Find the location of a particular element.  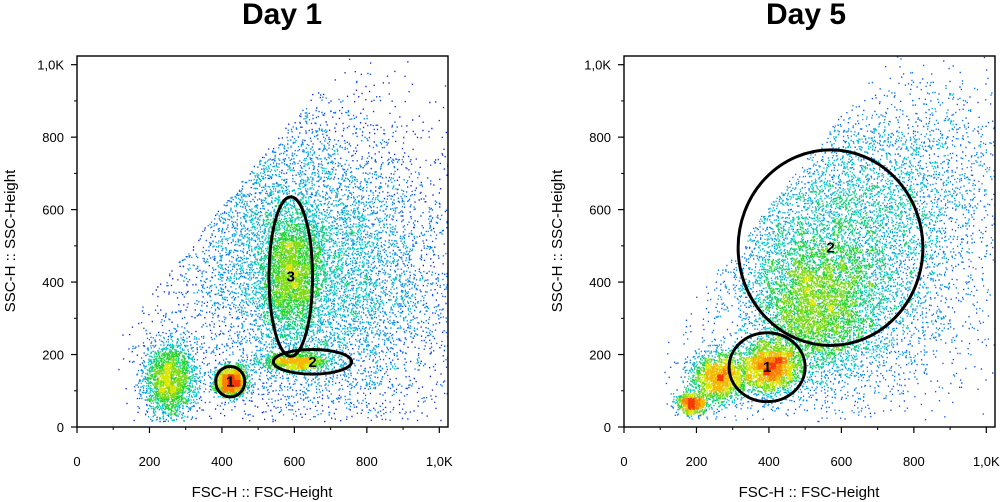

chart-title: Day 5 is located at coordinates (806, 15).